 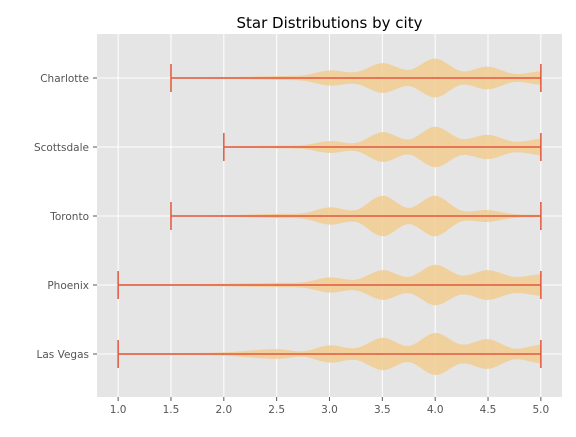 I want to click on x-tick-label: 2.0, so click(x=223, y=410).